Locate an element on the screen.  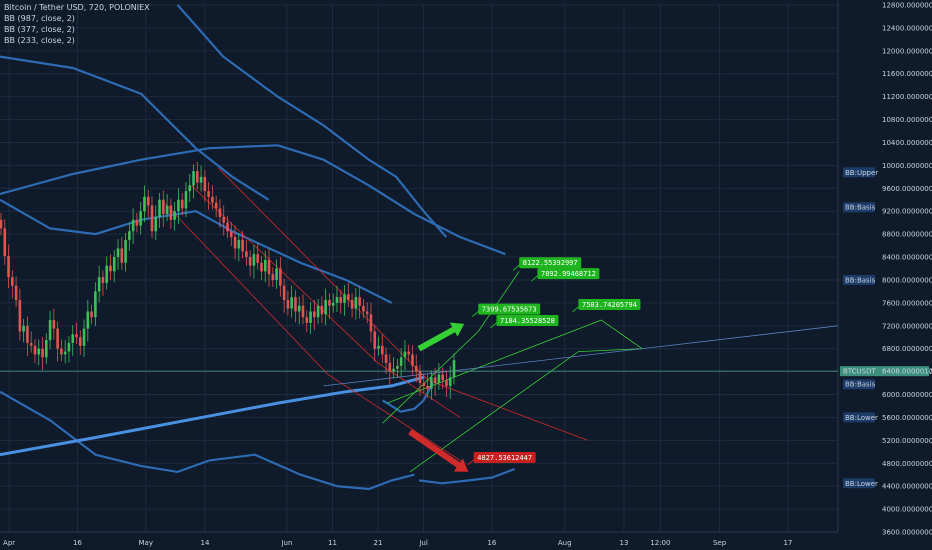
x-tick-label: May is located at coordinates (145, 543).